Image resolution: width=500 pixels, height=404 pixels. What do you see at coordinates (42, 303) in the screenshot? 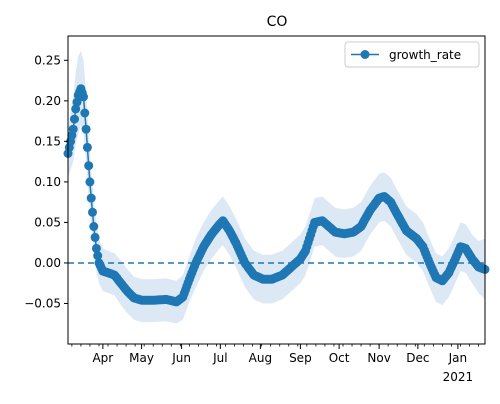
I see `y-tick-label: −0.05` at bounding box center [42, 303].